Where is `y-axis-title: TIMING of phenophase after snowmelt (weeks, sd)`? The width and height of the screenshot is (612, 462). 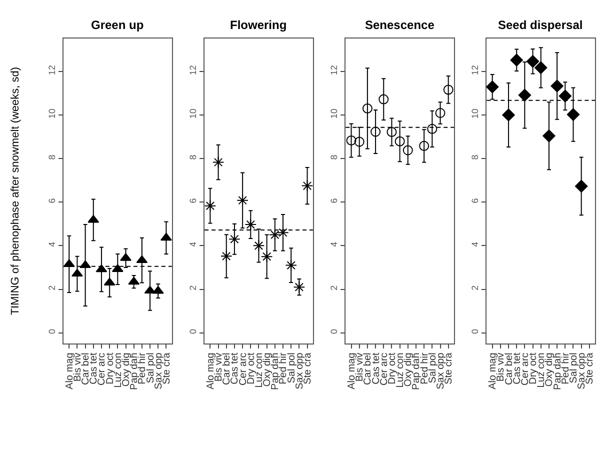 y-axis-title: TIMING of phenophase after snowmelt (weeks, sd) is located at coordinates (16, 191).